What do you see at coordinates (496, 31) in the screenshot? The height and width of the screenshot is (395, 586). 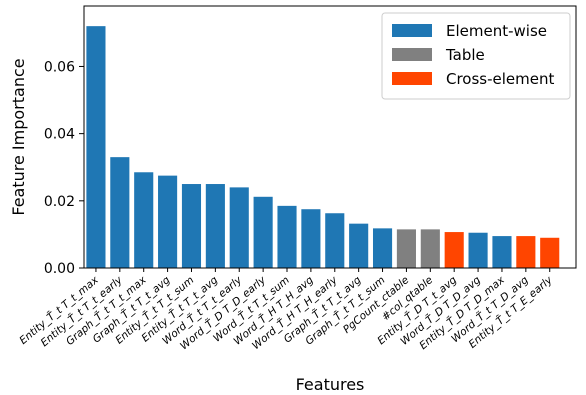 I see `legend-label-1: Element-wise` at bounding box center [496, 31].